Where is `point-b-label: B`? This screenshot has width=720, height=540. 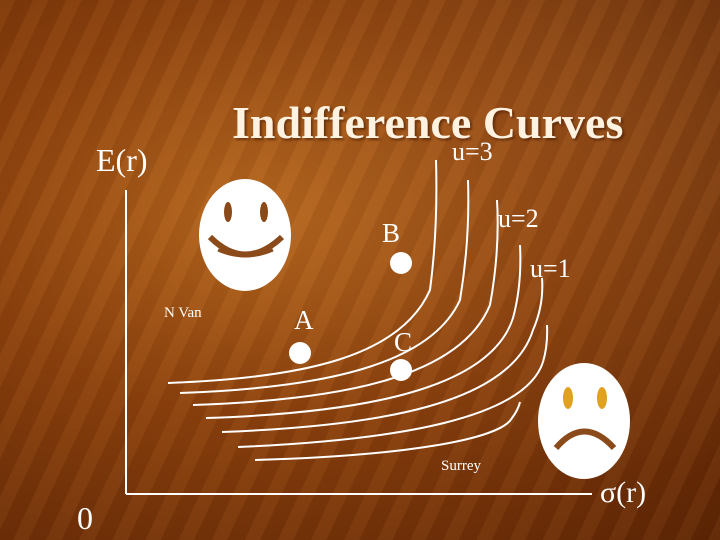
point-b-label: B is located at coordinates (391, 233).